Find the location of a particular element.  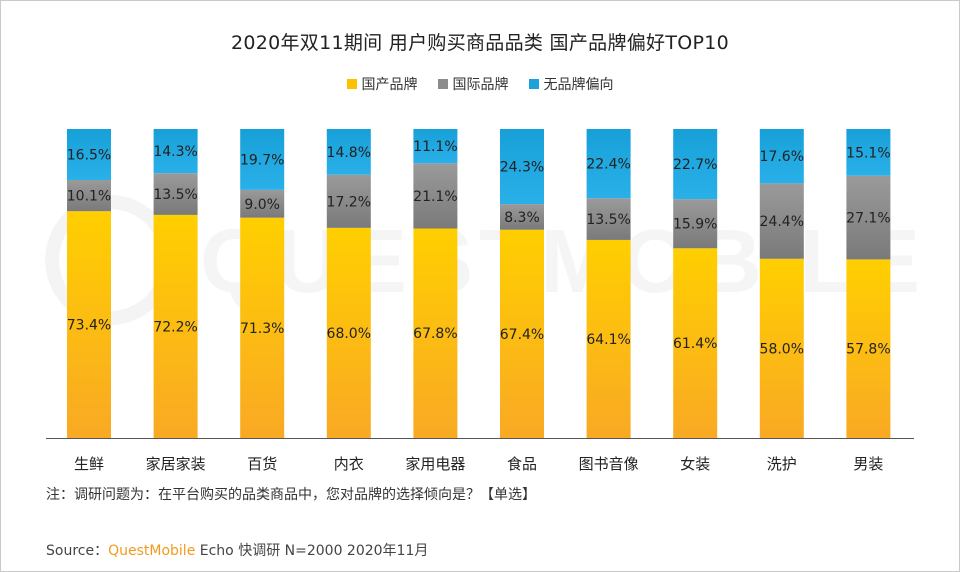

x-tick-label: 女装 is located at coordinates (695, 464).